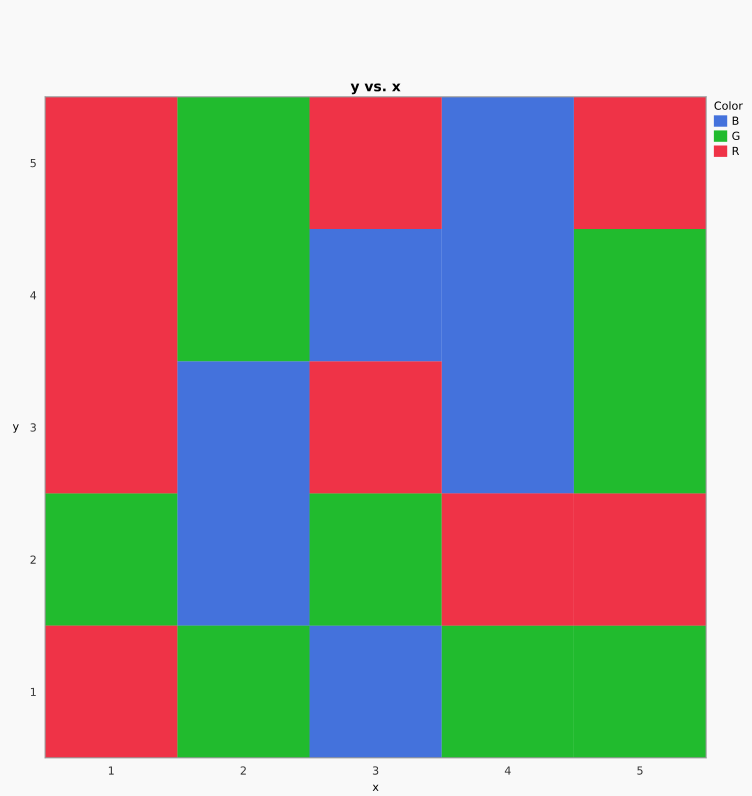 The image size is (752, 796). Describe the element at coordinates (33, 559) in the screenshot. I see `y-tick-label: 2` at that location.